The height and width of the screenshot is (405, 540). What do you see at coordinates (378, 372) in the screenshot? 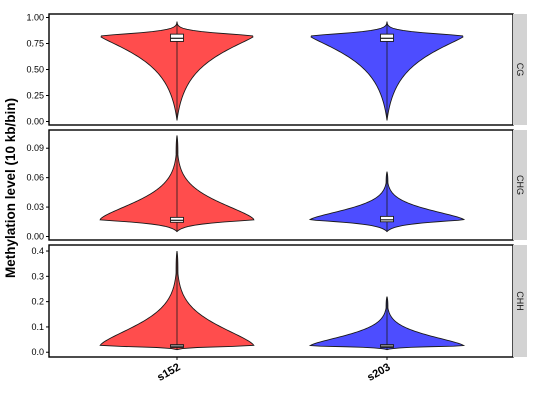
I see `x-tick-label-s203: s203` at bounding box center [378, 372].